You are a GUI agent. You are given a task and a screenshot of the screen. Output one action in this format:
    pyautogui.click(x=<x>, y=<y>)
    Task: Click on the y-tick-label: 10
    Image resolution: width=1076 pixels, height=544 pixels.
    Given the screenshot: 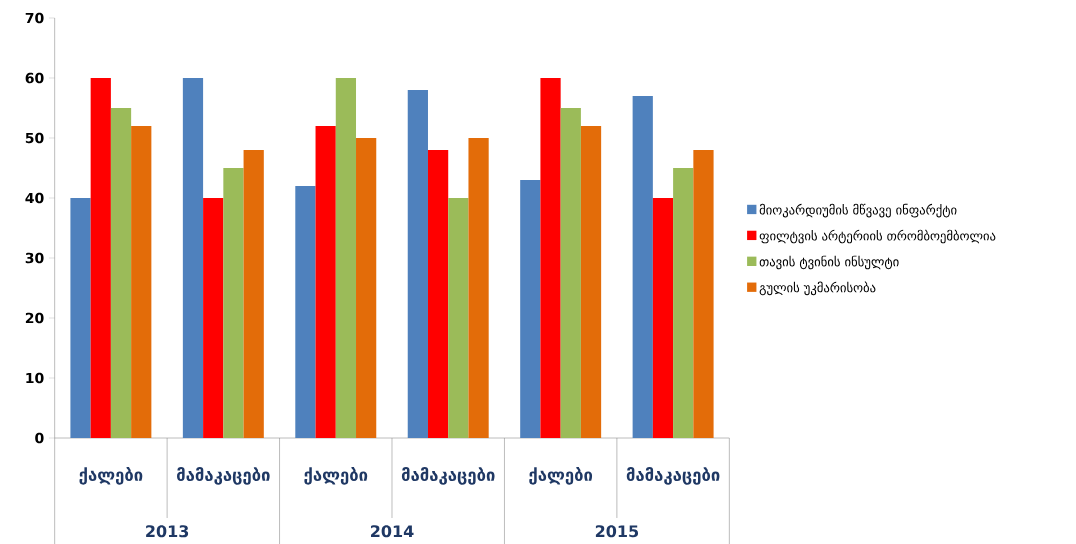 What is the action you would take?
    pyautogui.click(x=35, y=378)
    